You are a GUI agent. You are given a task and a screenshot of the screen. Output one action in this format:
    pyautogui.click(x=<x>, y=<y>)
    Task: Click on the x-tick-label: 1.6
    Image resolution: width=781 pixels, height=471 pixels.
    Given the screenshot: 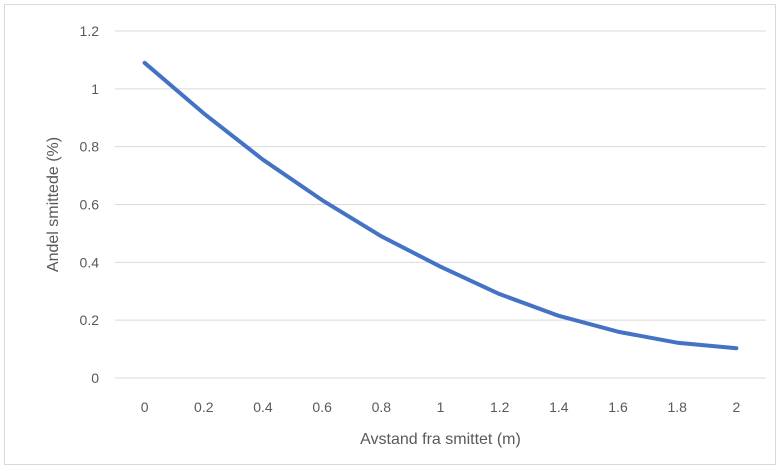 What is the action you would take?
    pyautogui.click(x=618, y=407)
    